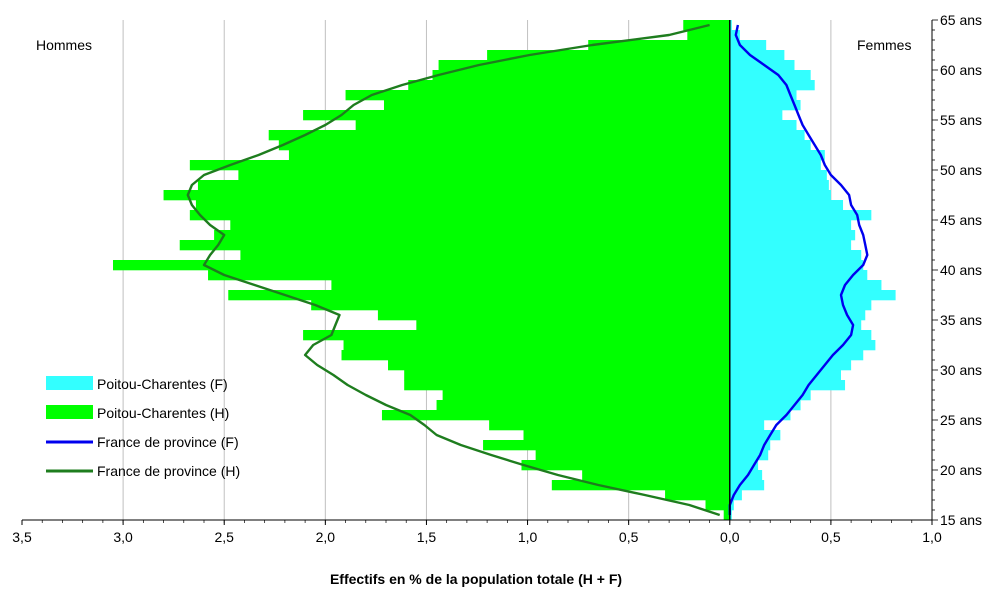 This screenshot has height=595, width=998. What do you see at coordinates (162, 384) in the screenshot?
I see `legend-label-poitou-f: Poitou-Charentes (F)` at bounding box center [162, 384].